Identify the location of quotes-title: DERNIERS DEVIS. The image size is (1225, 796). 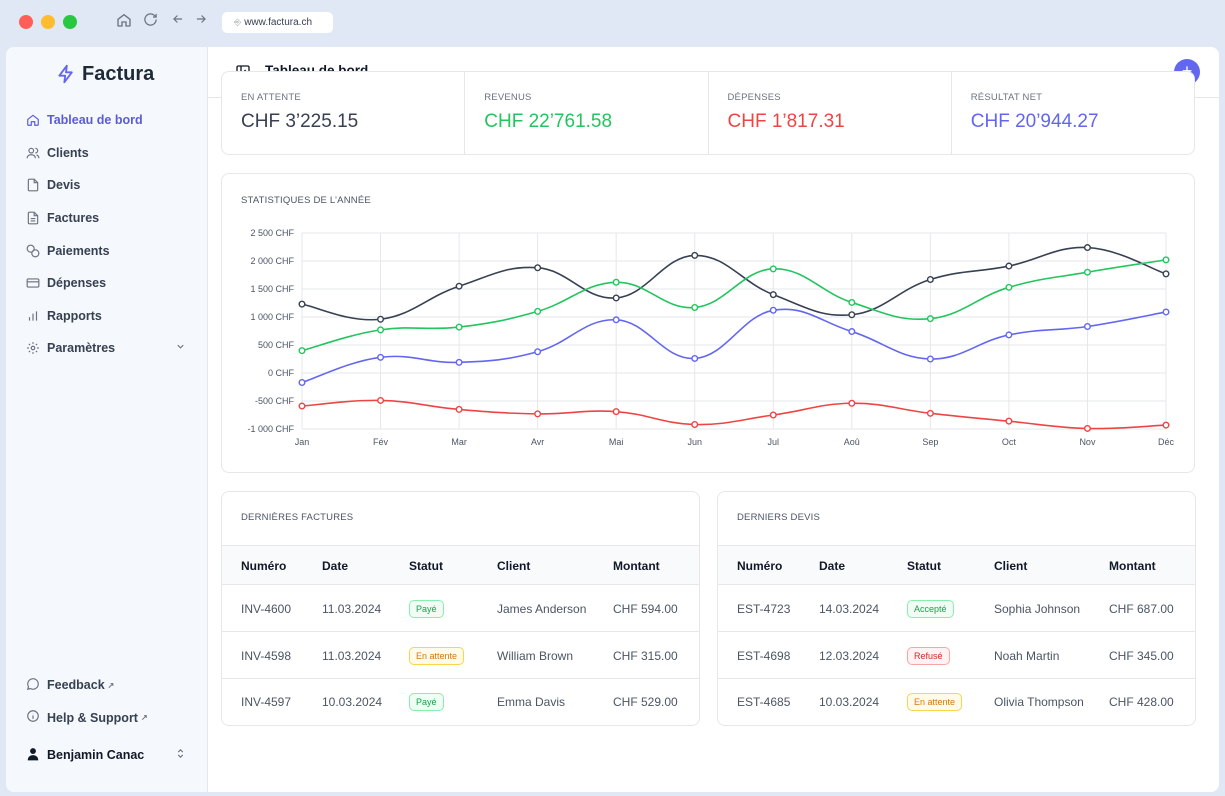
(779, 517).